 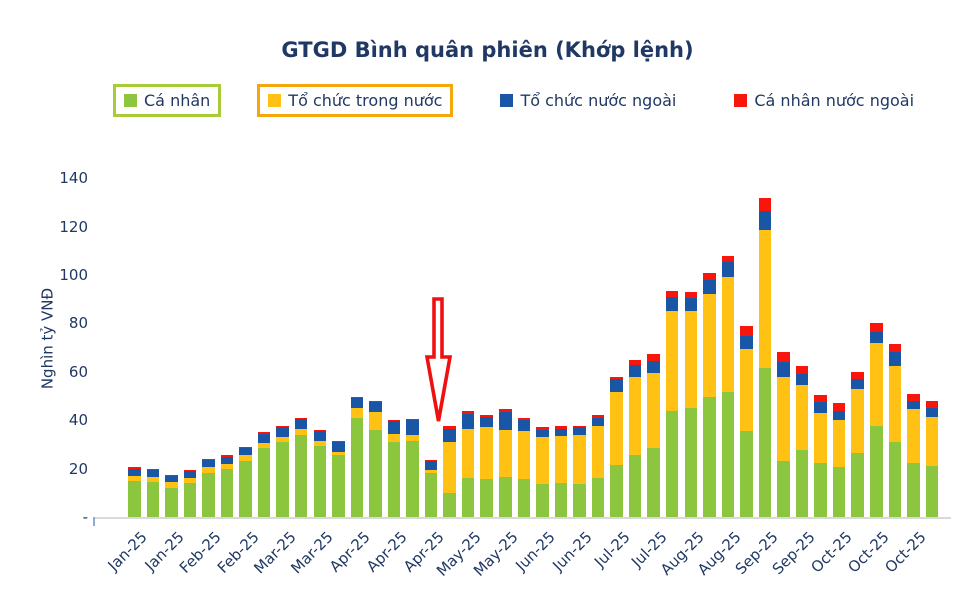 I want to click on legend-item-0: Cá nhân, so click(x=167, y=100).